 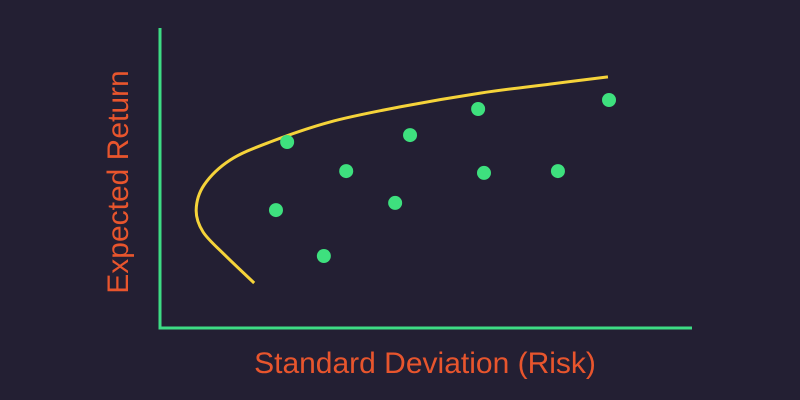 I want to click on y-axis-label: Expected Return, so click(x=118, y=181).